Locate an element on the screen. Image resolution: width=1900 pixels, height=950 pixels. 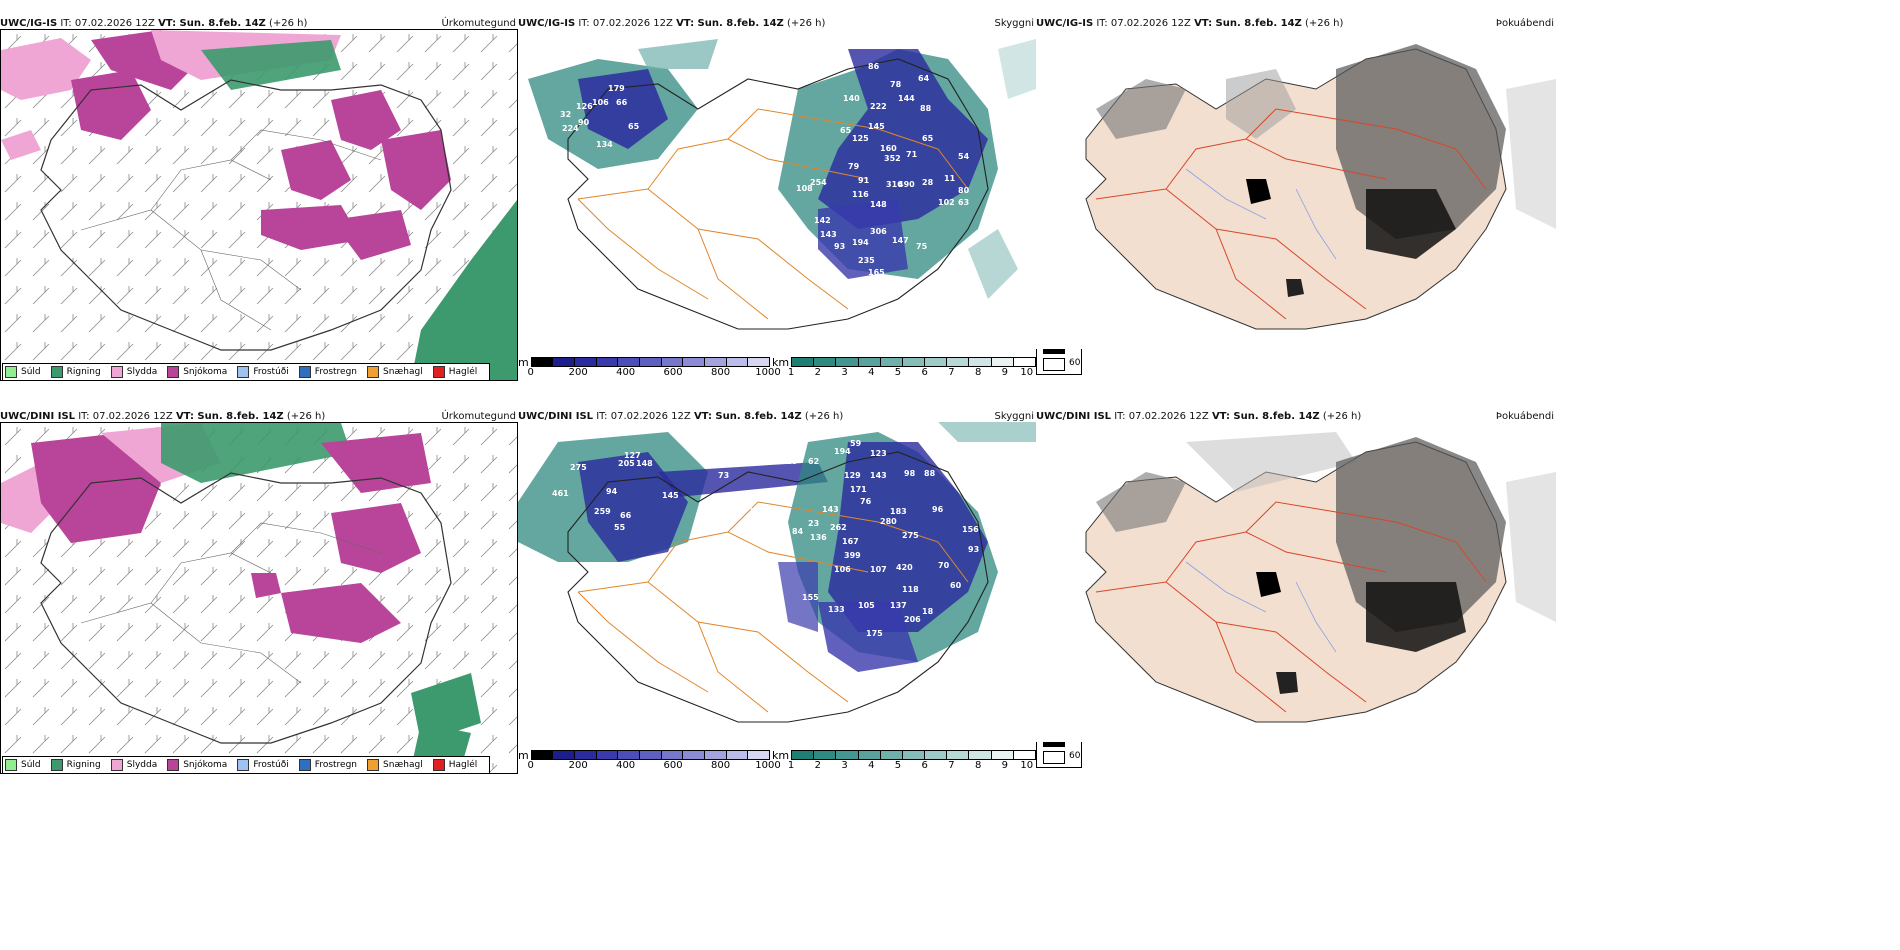
svg-text: 90 is located at coordinates (584, 122).